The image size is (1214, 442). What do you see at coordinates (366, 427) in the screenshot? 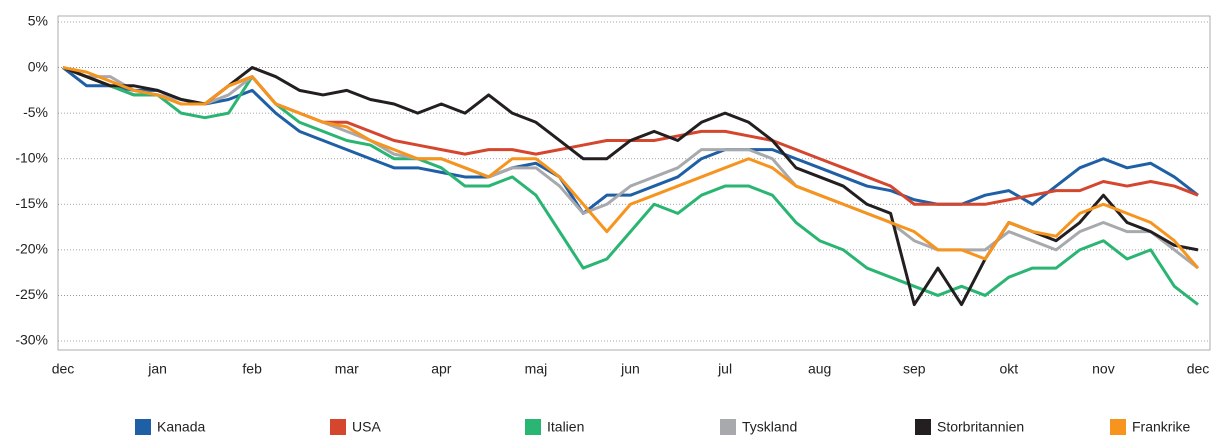
I see `legend-label: USA` at bounding box center [366, 427].